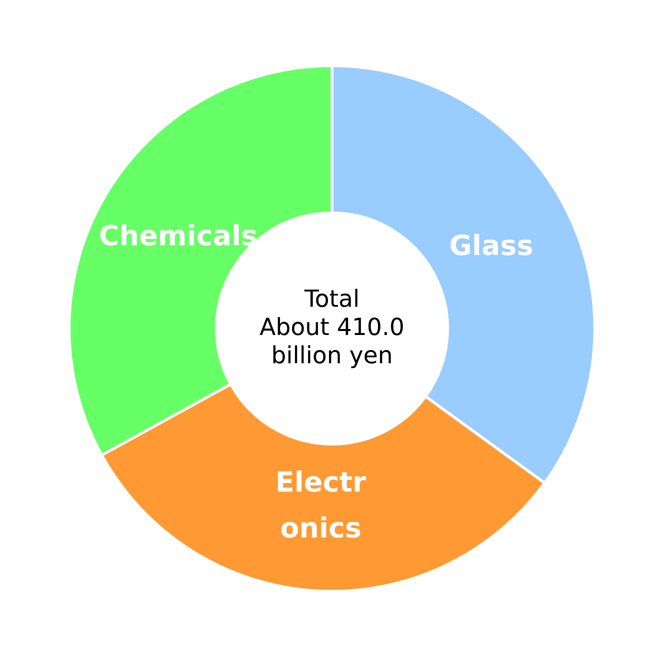 Image resolution: width=664 pixels, height=657 pixels. Describe the element at coordinates (322, 504) in the screenshot. I see `slice-label: Electr onics` at that location.